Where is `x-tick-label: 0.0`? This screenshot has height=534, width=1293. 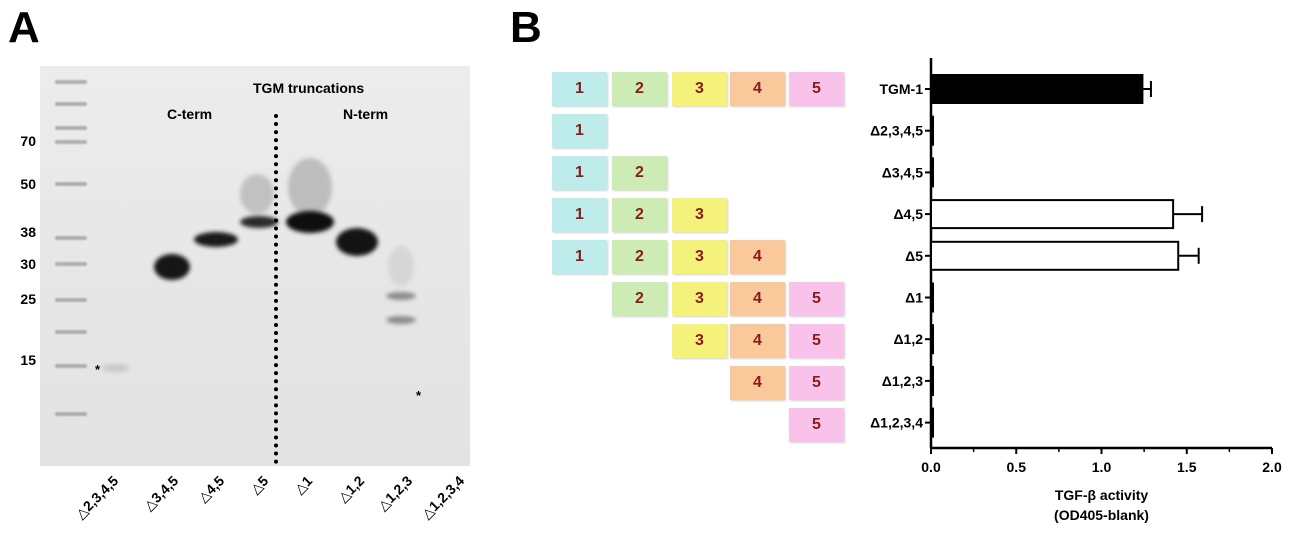
x-tick-label: 0.0 is located at coordinates (931, 467).